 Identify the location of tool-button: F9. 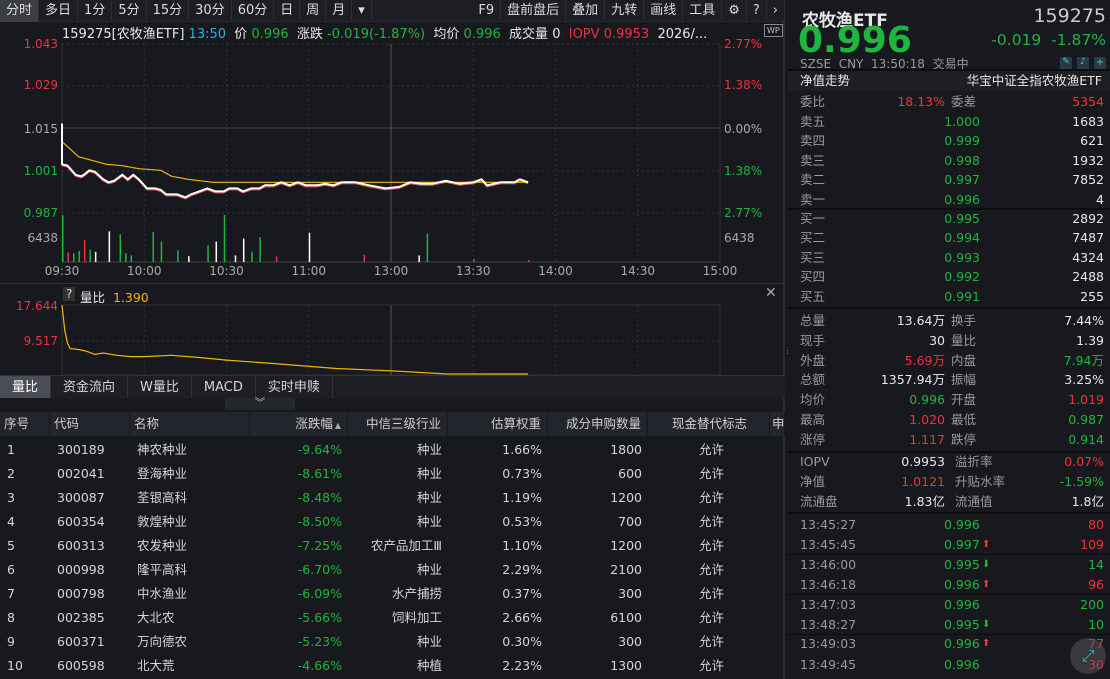
(487, 11).